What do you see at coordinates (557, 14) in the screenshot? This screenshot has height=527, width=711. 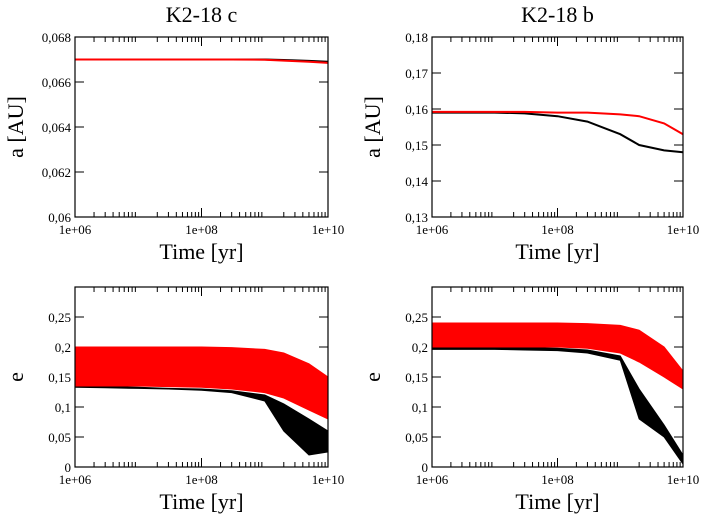 I see `chart-title: K2-18 b` at bounding box center [557, 14].